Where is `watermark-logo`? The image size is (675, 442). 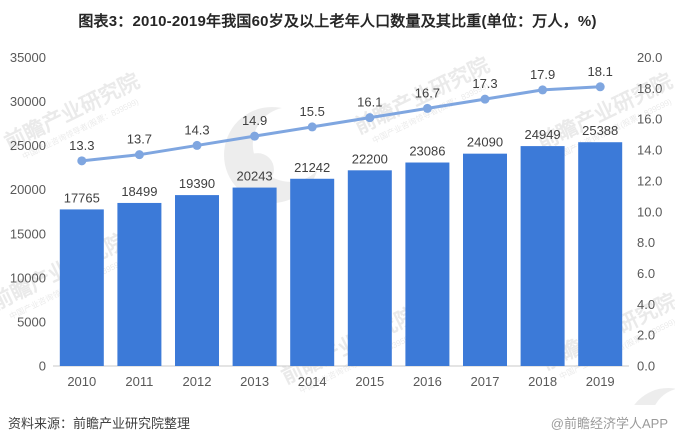 watermark-logo is located at coordinates (654, 396).